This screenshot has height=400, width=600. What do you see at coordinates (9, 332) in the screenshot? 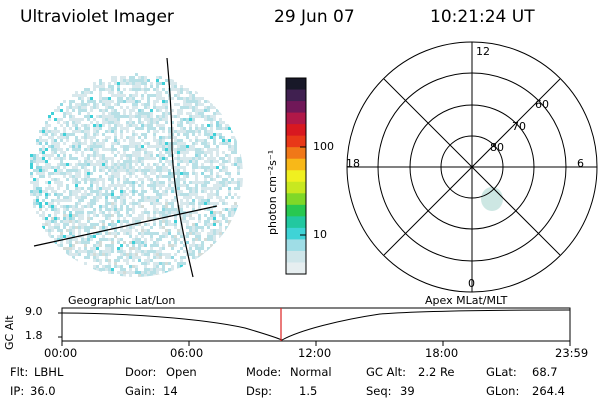
I see `timeline-axis-label: GC Alt` at bounding box center [9, 332].